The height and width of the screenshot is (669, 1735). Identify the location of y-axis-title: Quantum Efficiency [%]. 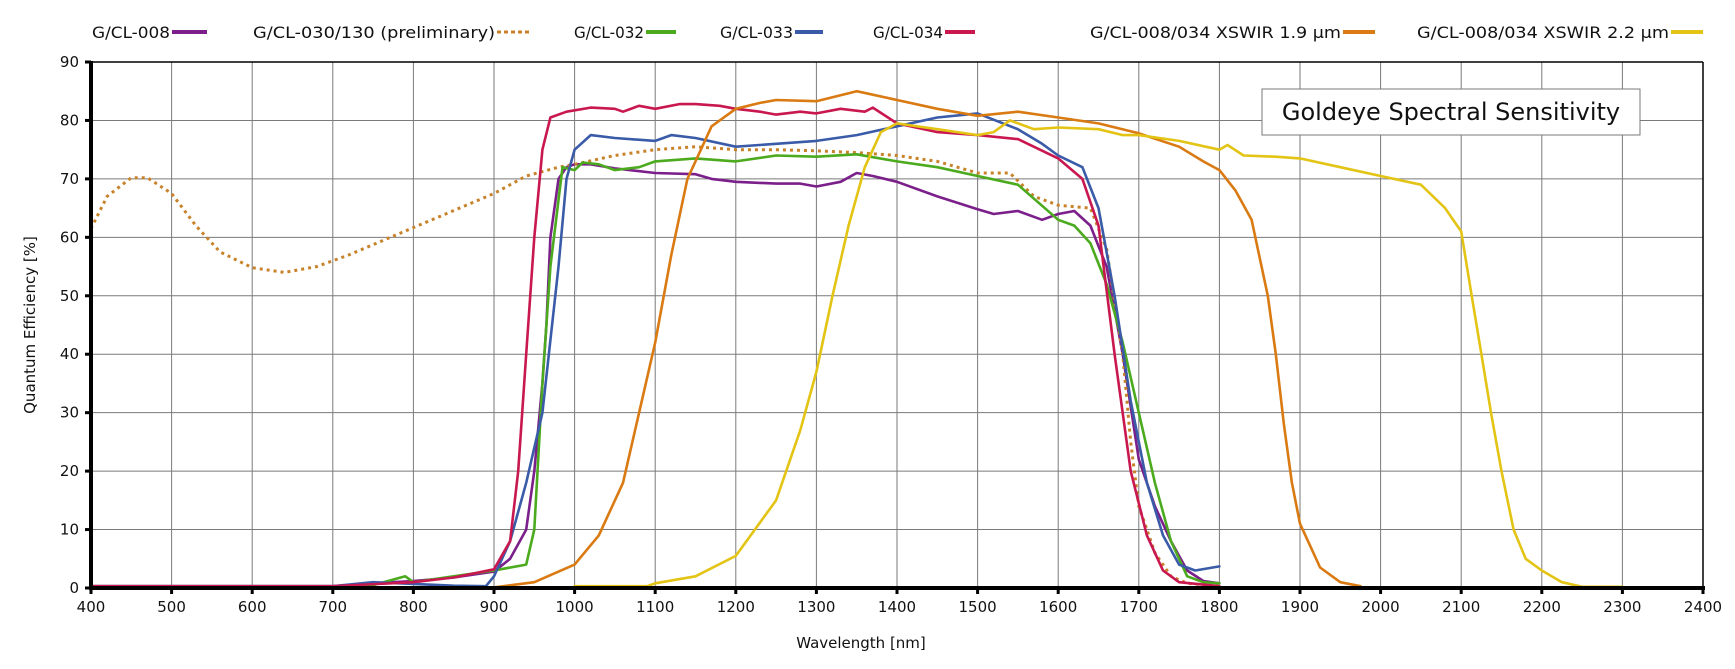
(30, 325).